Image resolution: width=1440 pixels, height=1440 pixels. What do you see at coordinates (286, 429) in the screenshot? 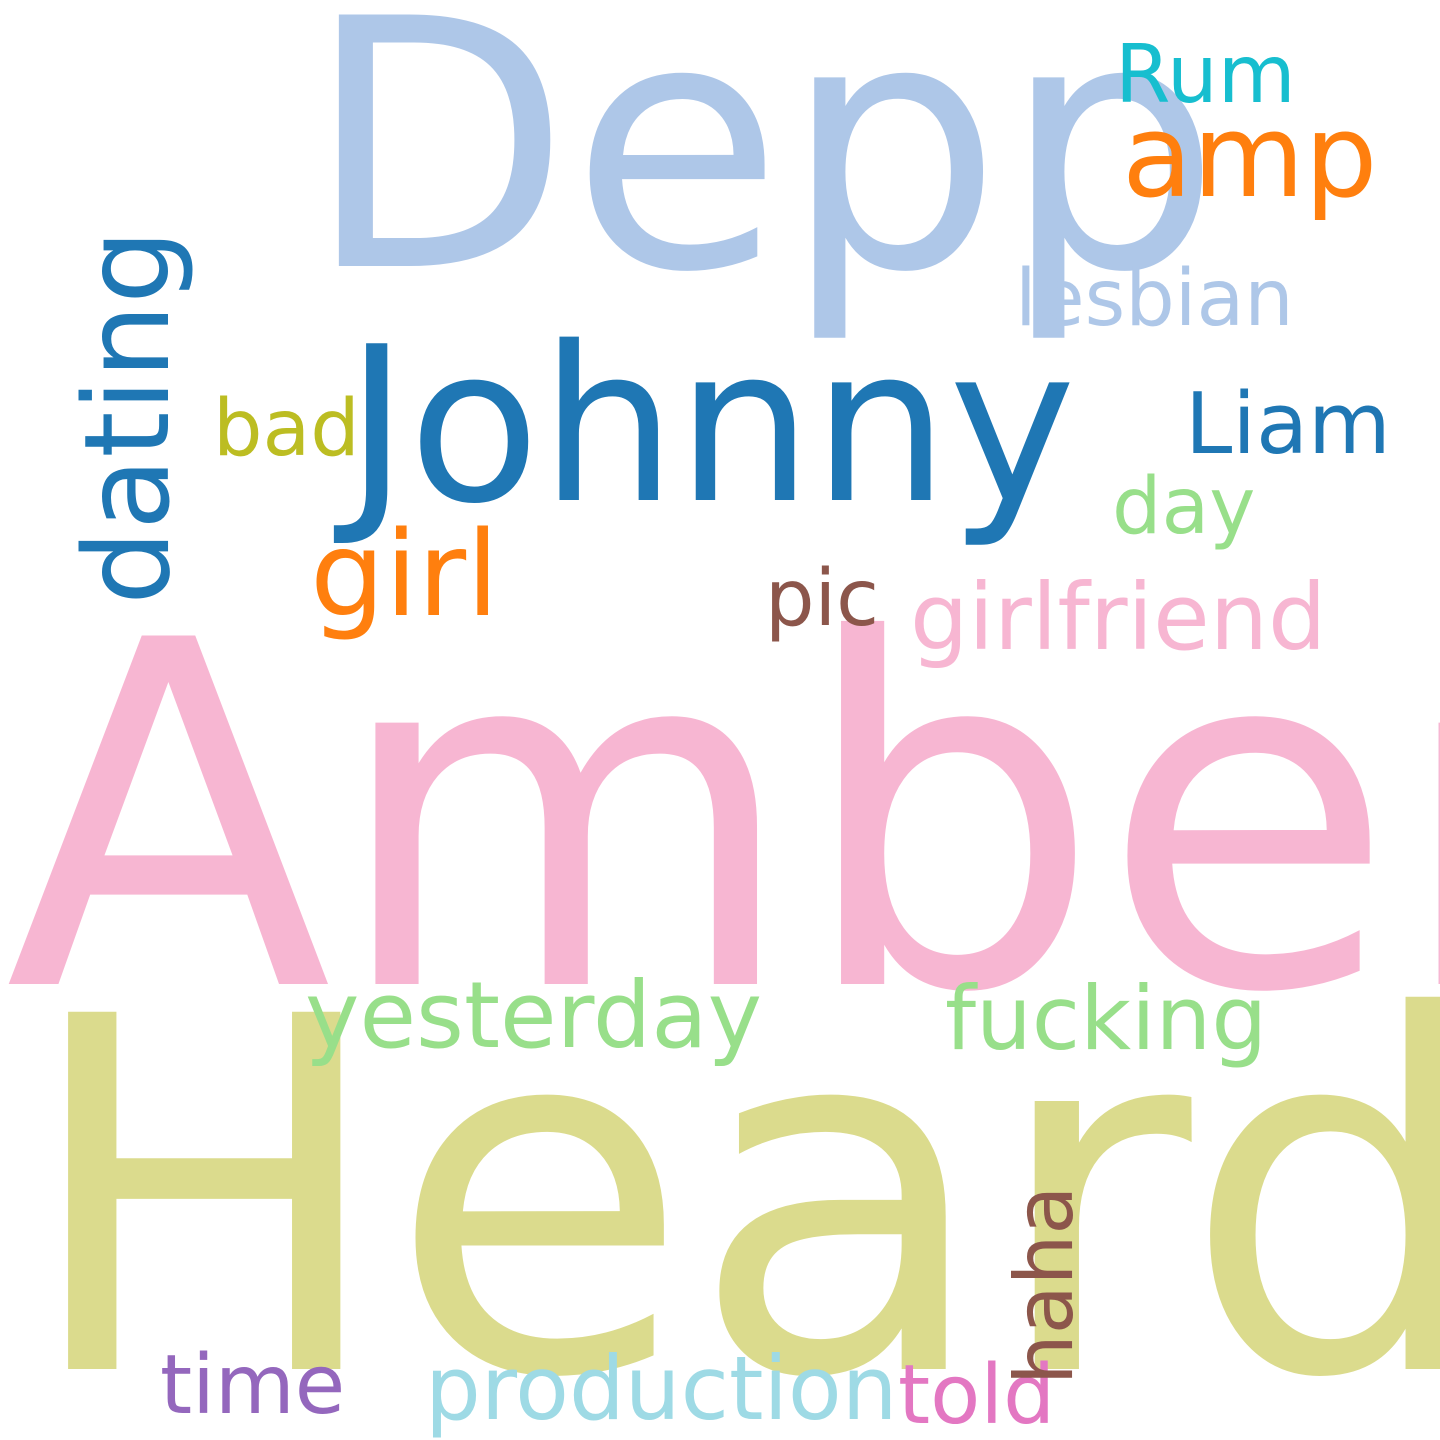
I see `word-bad: bad` at bounding box center [286, 429].